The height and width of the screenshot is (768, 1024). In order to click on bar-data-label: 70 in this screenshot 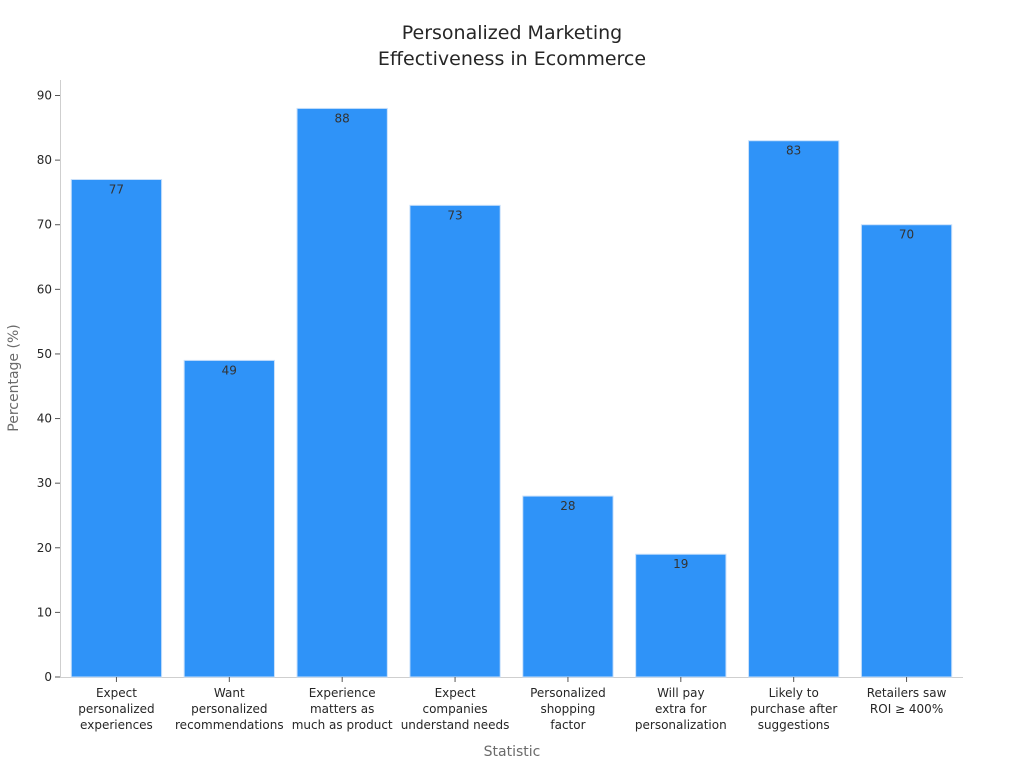, I will do `click(906, 235)`.